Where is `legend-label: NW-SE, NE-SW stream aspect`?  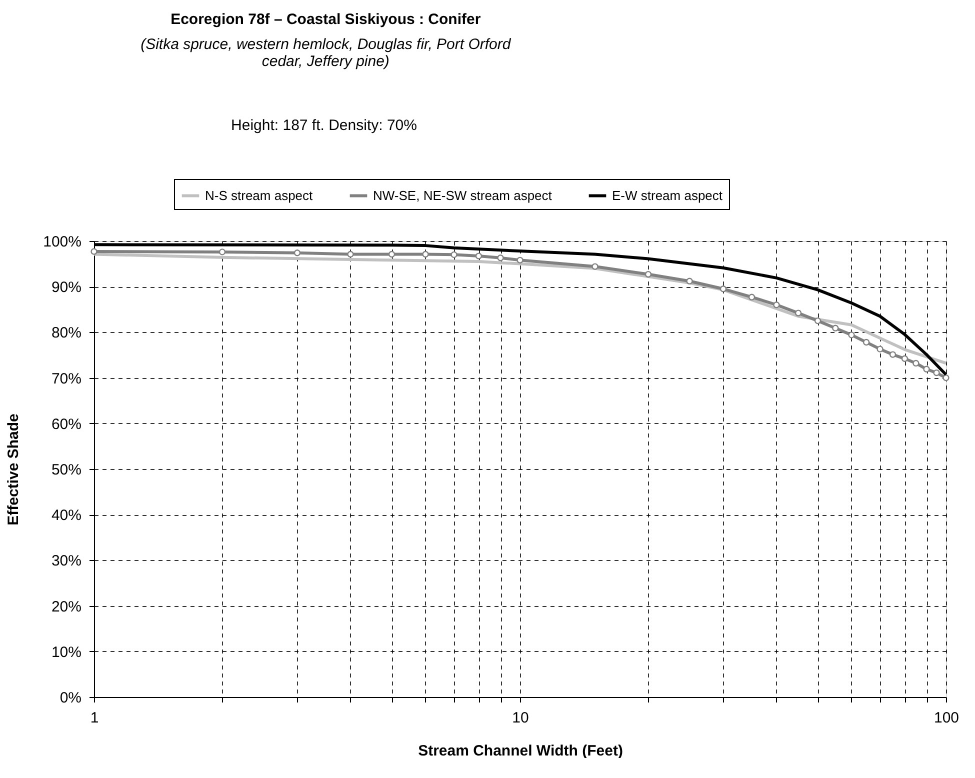
legend-label: NW-SE, NE-SW stream aspect is located at coordinates (462, 195).